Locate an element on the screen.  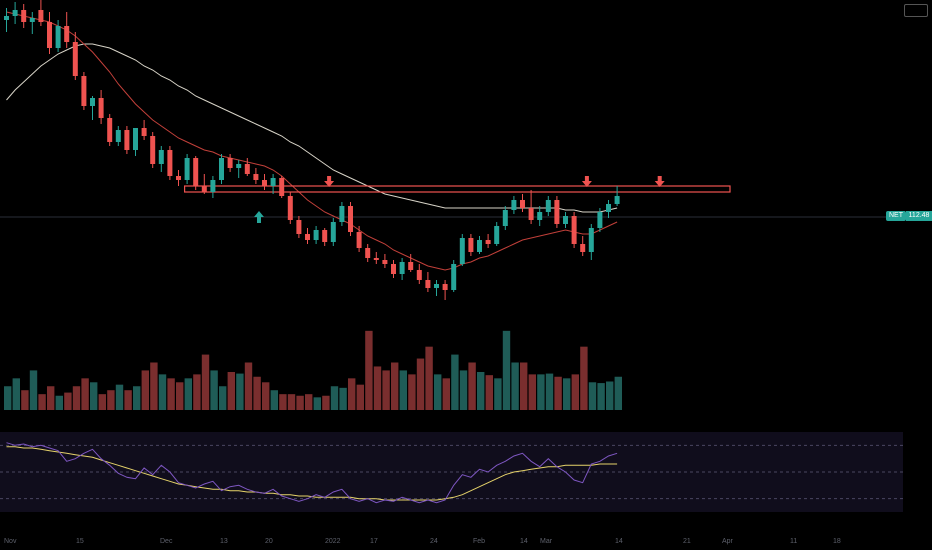
x-tick-label: 21 is located at coordinates (687, 541).